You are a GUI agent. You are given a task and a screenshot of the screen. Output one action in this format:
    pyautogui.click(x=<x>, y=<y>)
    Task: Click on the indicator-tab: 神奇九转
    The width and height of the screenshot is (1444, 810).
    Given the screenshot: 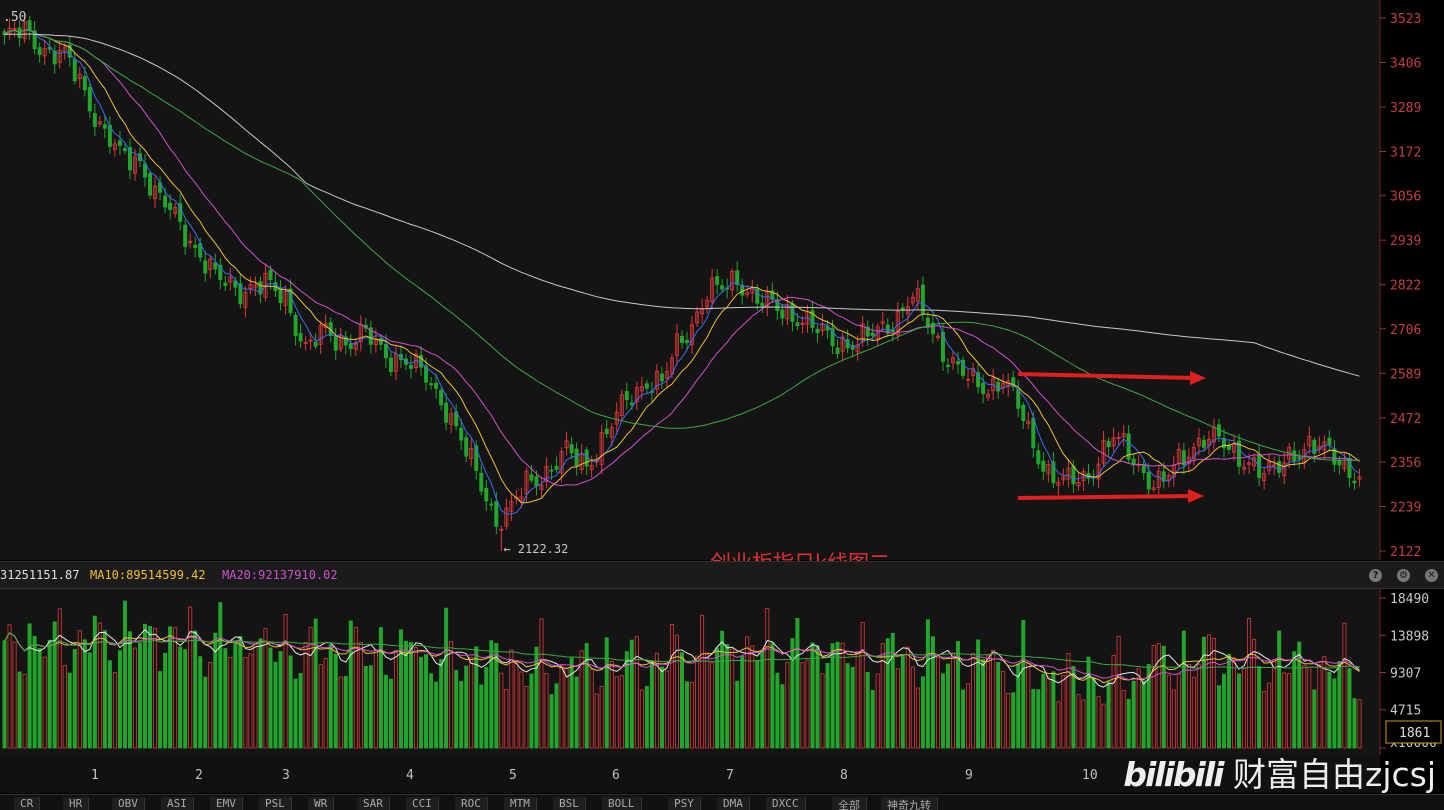 What is the action you would take?
    pyautogui.click(x=909, y=803)
    